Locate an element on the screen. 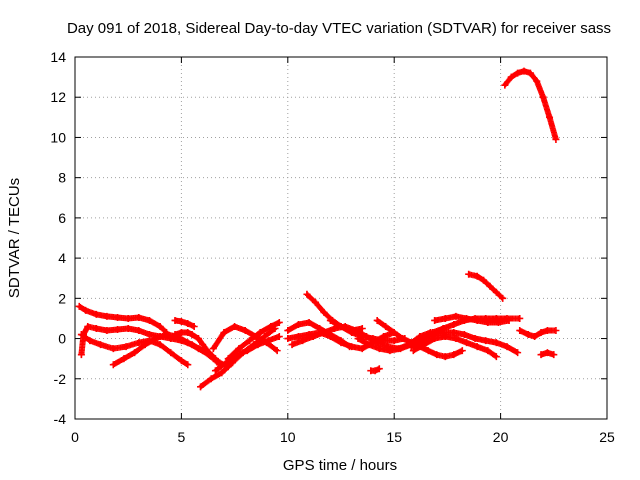 This screenshot has height=480, width=640. y-tick-label: 12 is located at coordinates (58, 97).